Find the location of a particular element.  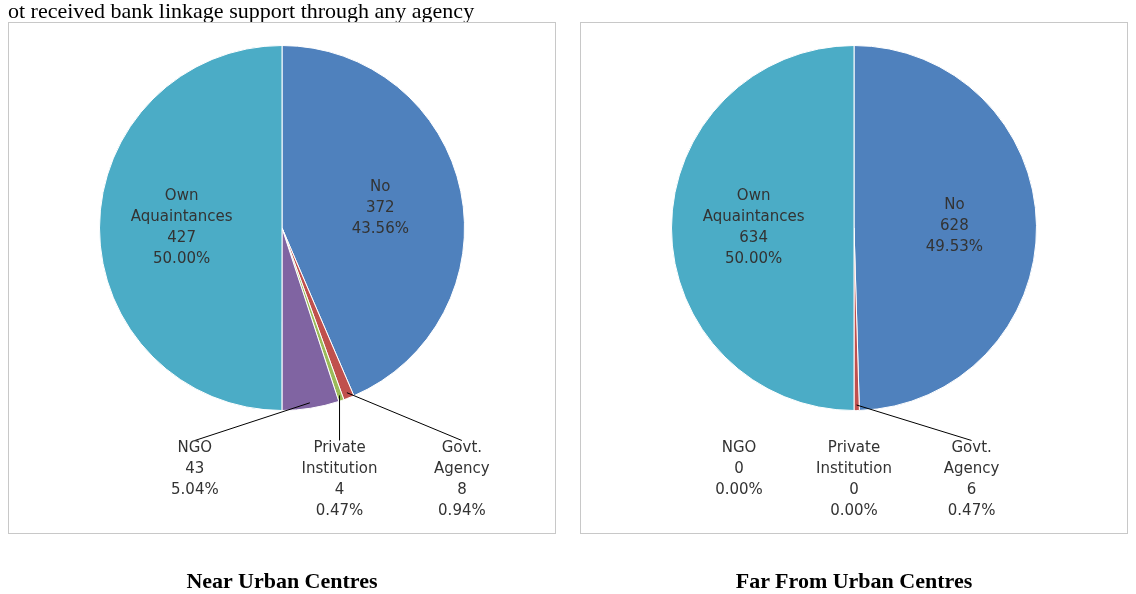

data-label: 628 49.53% is located at coordinates (954, 236).